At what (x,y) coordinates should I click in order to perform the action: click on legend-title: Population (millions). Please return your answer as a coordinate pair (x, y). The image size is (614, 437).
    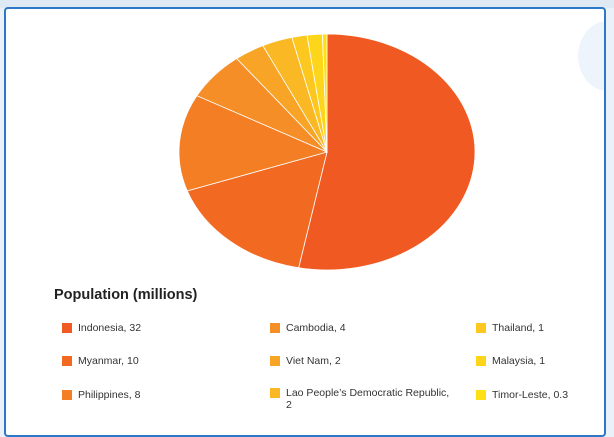
    Looking at the image, I should click on (126, 295).